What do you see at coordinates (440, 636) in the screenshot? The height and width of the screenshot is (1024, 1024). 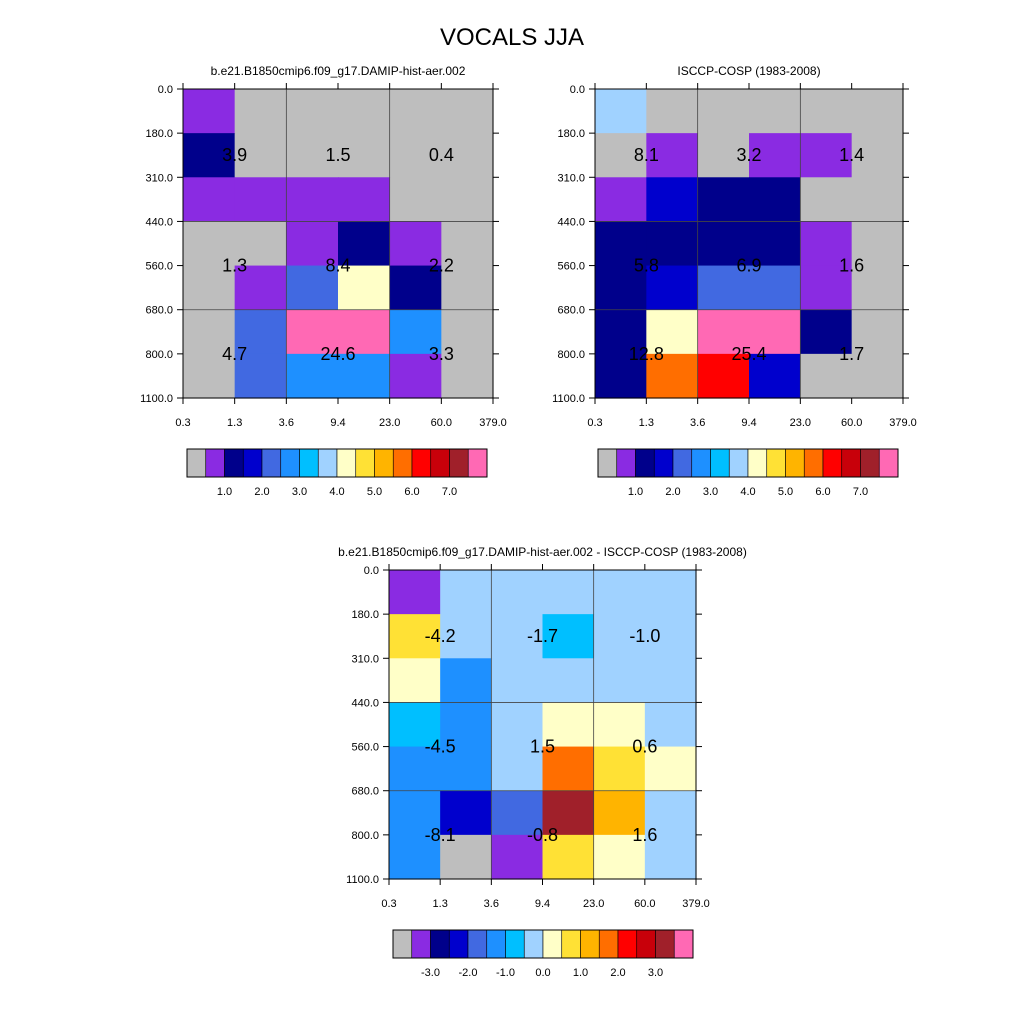 I see `data-label: -4.2` at bounding box center [440, 636].